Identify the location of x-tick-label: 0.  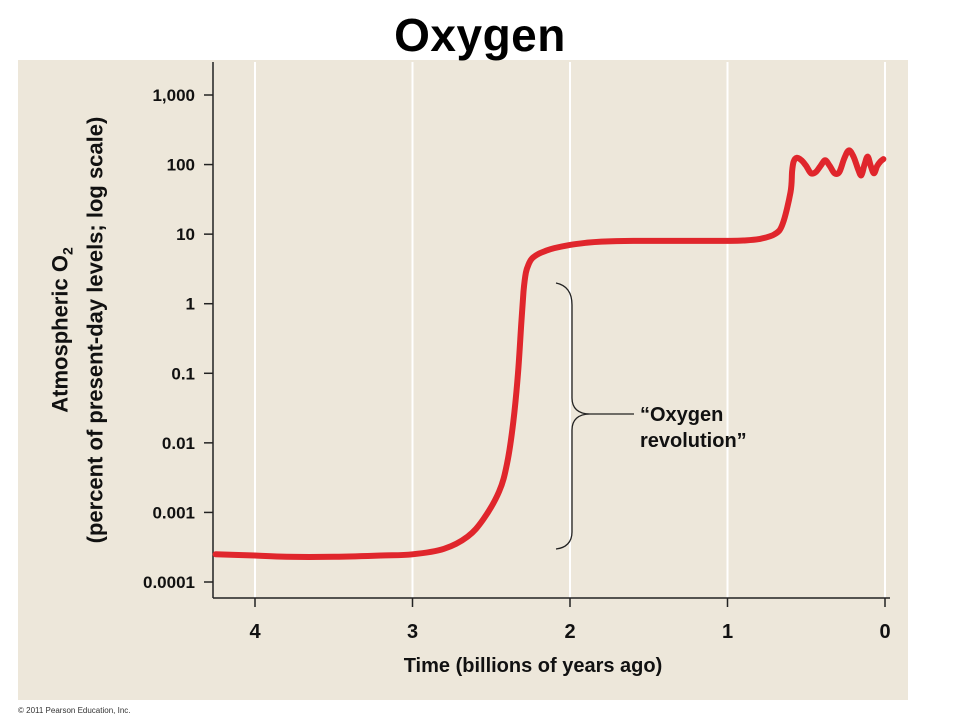
(884, 632).